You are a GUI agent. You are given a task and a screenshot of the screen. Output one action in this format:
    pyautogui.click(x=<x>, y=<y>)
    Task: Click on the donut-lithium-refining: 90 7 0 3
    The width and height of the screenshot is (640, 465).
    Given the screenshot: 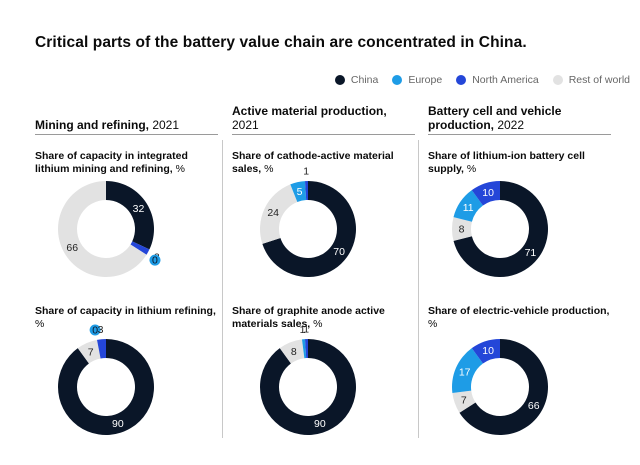 What is the action you would take?
    pyautogui.click(x=105, y=379)
    